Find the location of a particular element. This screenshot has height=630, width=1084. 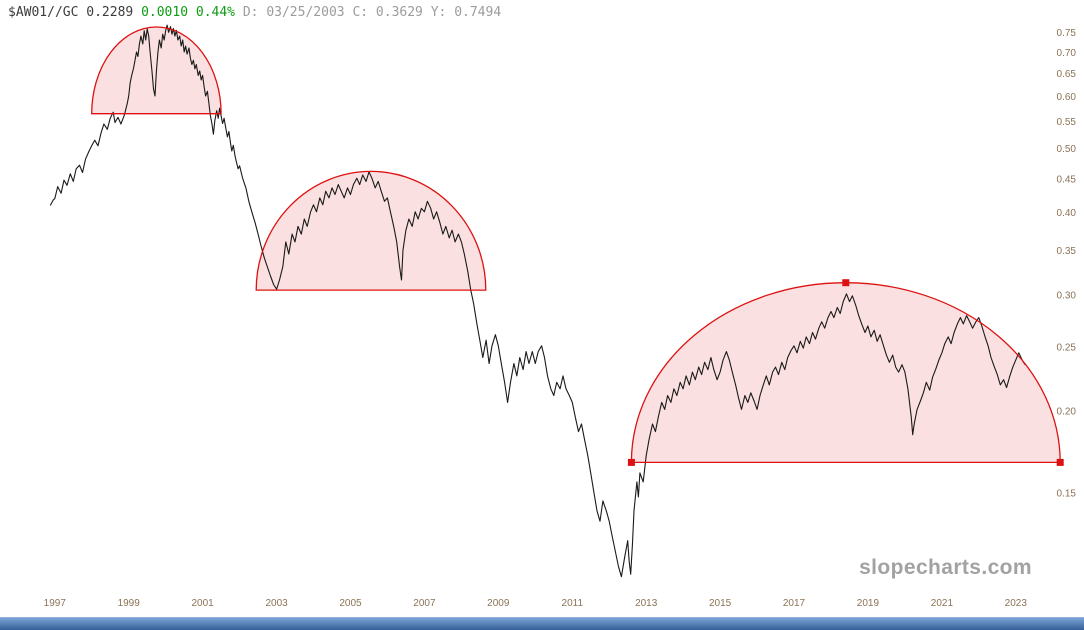

price-change-pct: 0.44% is located at coordinates (215, 12).